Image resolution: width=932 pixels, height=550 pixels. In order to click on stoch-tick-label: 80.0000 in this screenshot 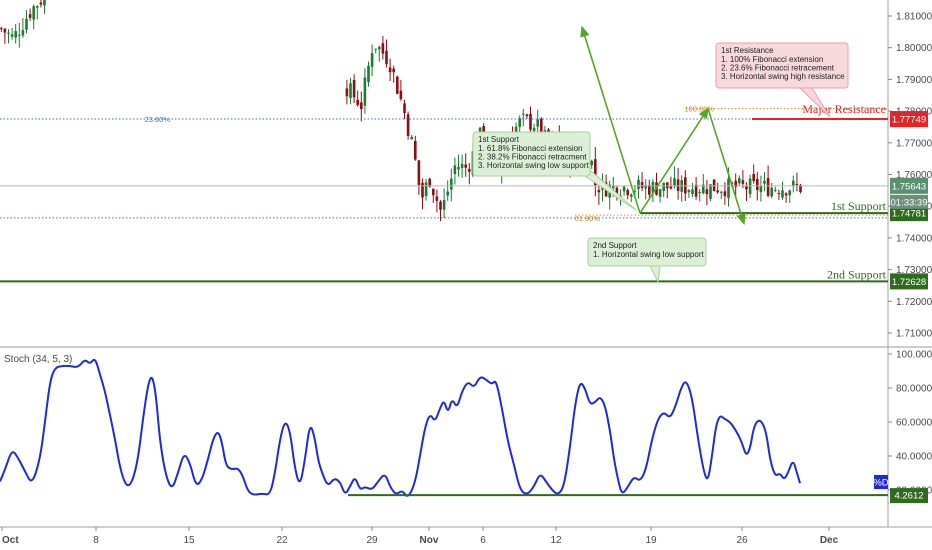, I will do `click(914, 389)`.